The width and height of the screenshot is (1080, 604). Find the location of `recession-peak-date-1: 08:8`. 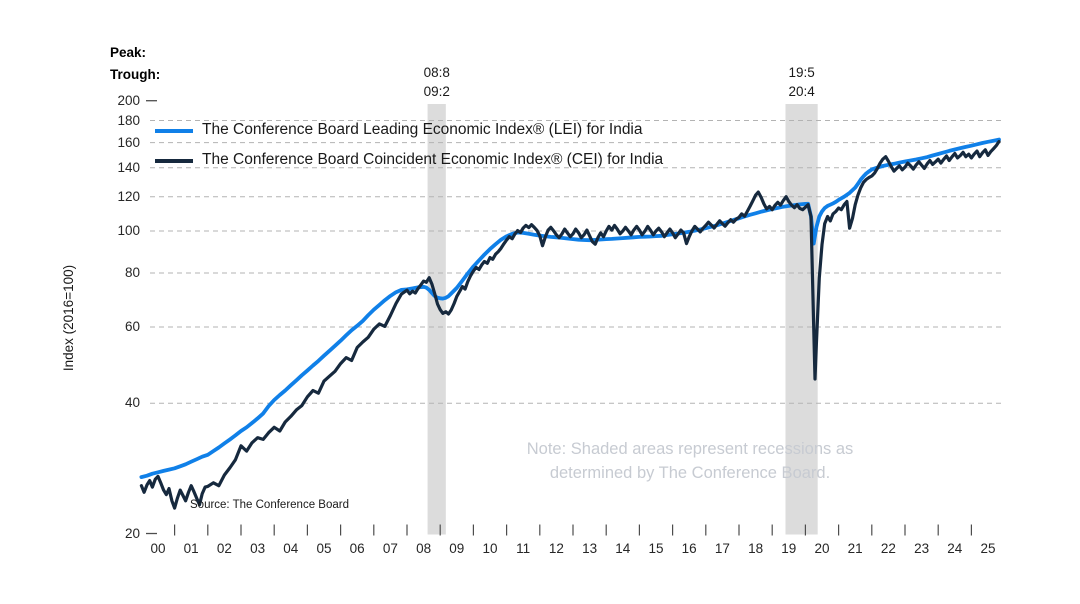

recession-peak-date-1: 08:8 is located at coordinates (436, 72).